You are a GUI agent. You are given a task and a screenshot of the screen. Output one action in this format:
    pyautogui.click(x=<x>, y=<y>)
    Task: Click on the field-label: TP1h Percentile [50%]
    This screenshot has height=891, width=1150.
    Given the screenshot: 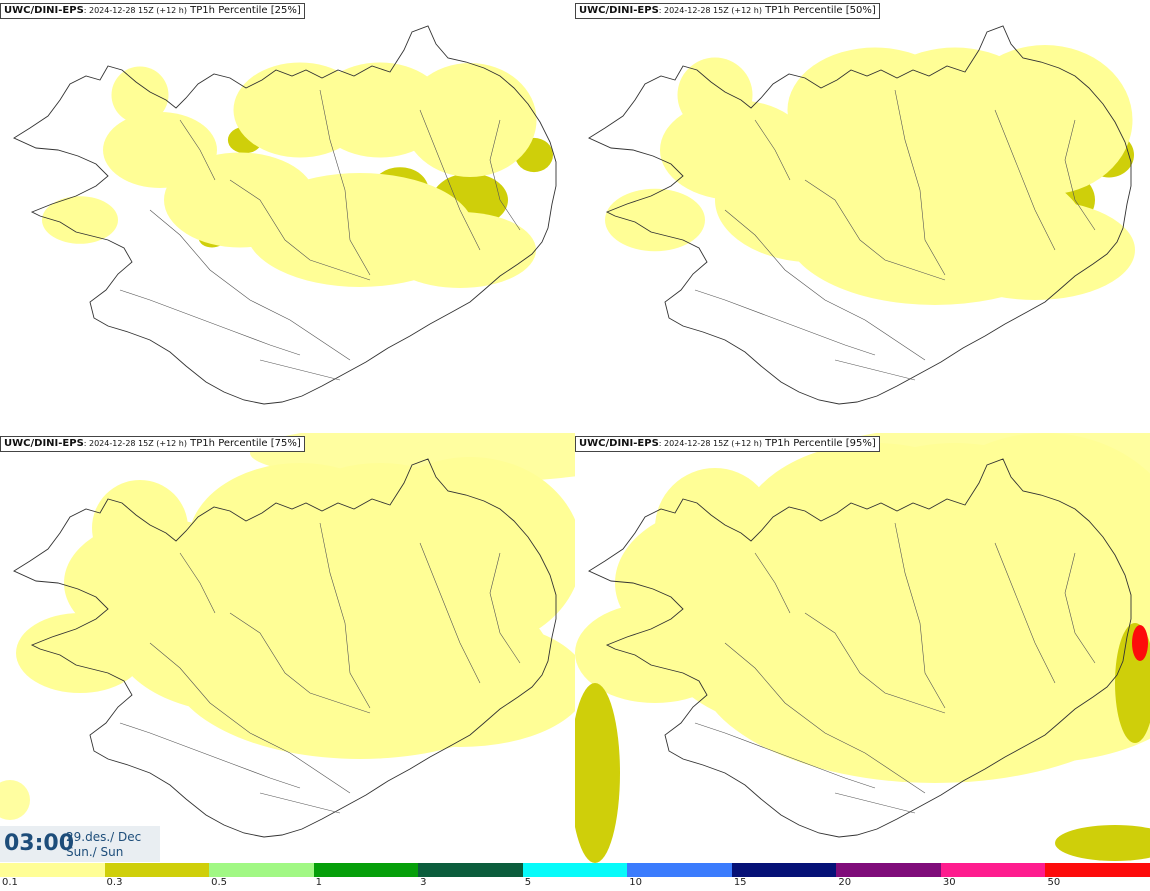 What is the action you would take?
    pyautogui.click(x=820, y=10)
    